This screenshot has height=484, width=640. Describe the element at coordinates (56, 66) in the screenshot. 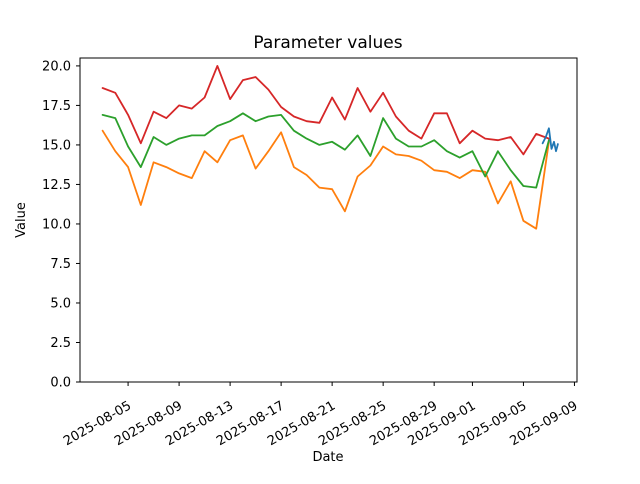

I see `y-tick-label: 20.0` at that location.